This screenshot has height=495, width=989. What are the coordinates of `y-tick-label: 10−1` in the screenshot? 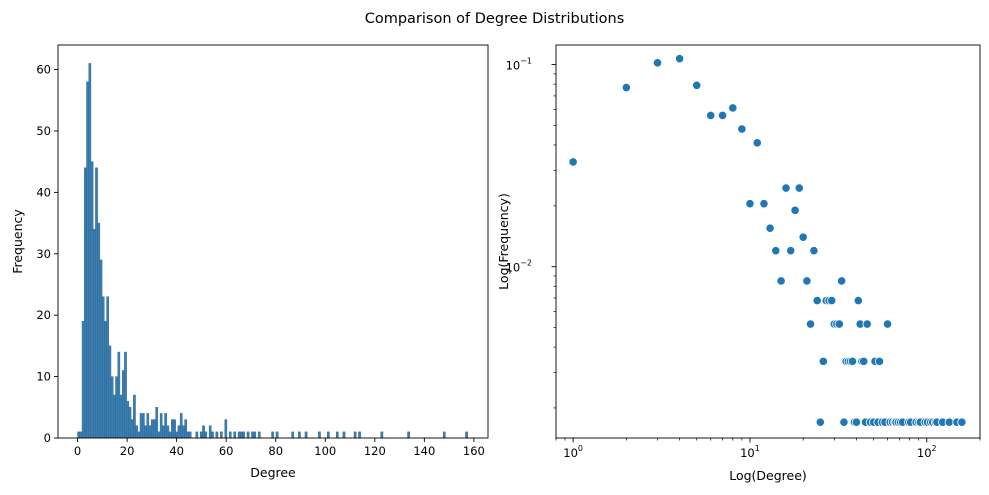 It's located at (519, 65).